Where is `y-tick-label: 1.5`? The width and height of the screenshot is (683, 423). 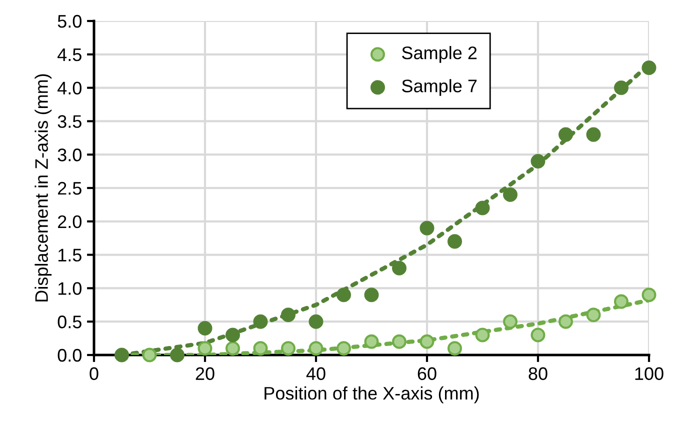
y-tick-label: 1.5 is located at coordinates (70, 255).